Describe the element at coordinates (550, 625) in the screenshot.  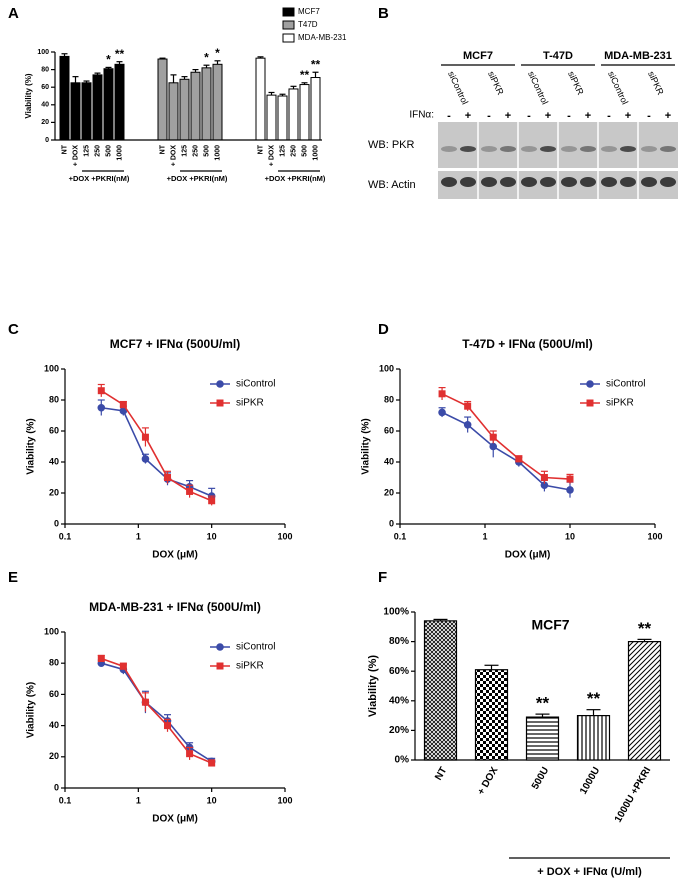
I see `chart-title: MCF7` at that location.